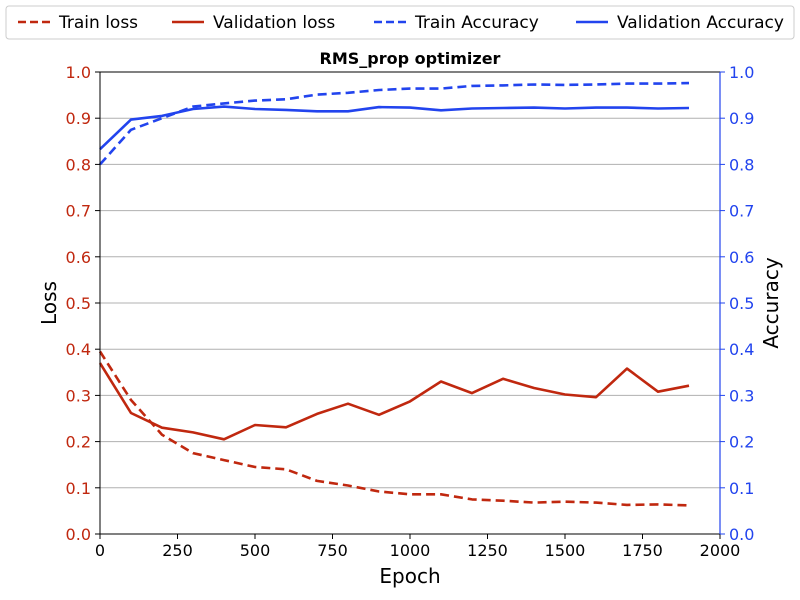 The height and width of the screenshot is (600, 800). I want to click on right-tick-label: 0.6, so click(741, 257).